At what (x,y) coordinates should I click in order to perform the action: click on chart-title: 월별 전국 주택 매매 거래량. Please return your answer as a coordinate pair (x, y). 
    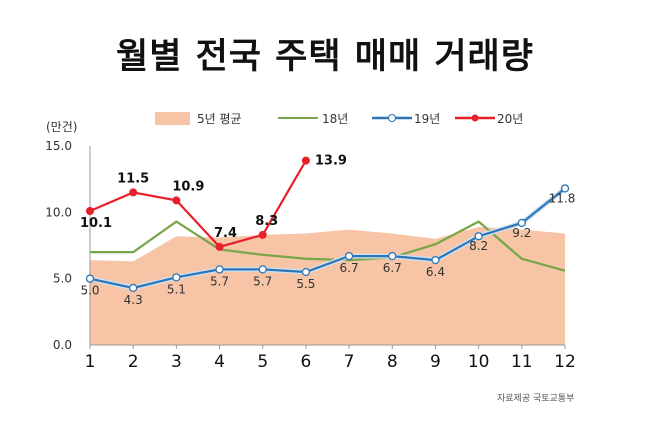
    Looking at the image, I should click on (325, 57).